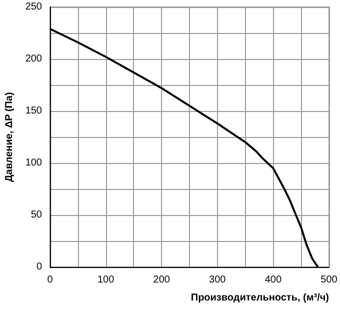 The image size is (340, 311). I want to click on x-tick-label: 300, so click(217, 280).